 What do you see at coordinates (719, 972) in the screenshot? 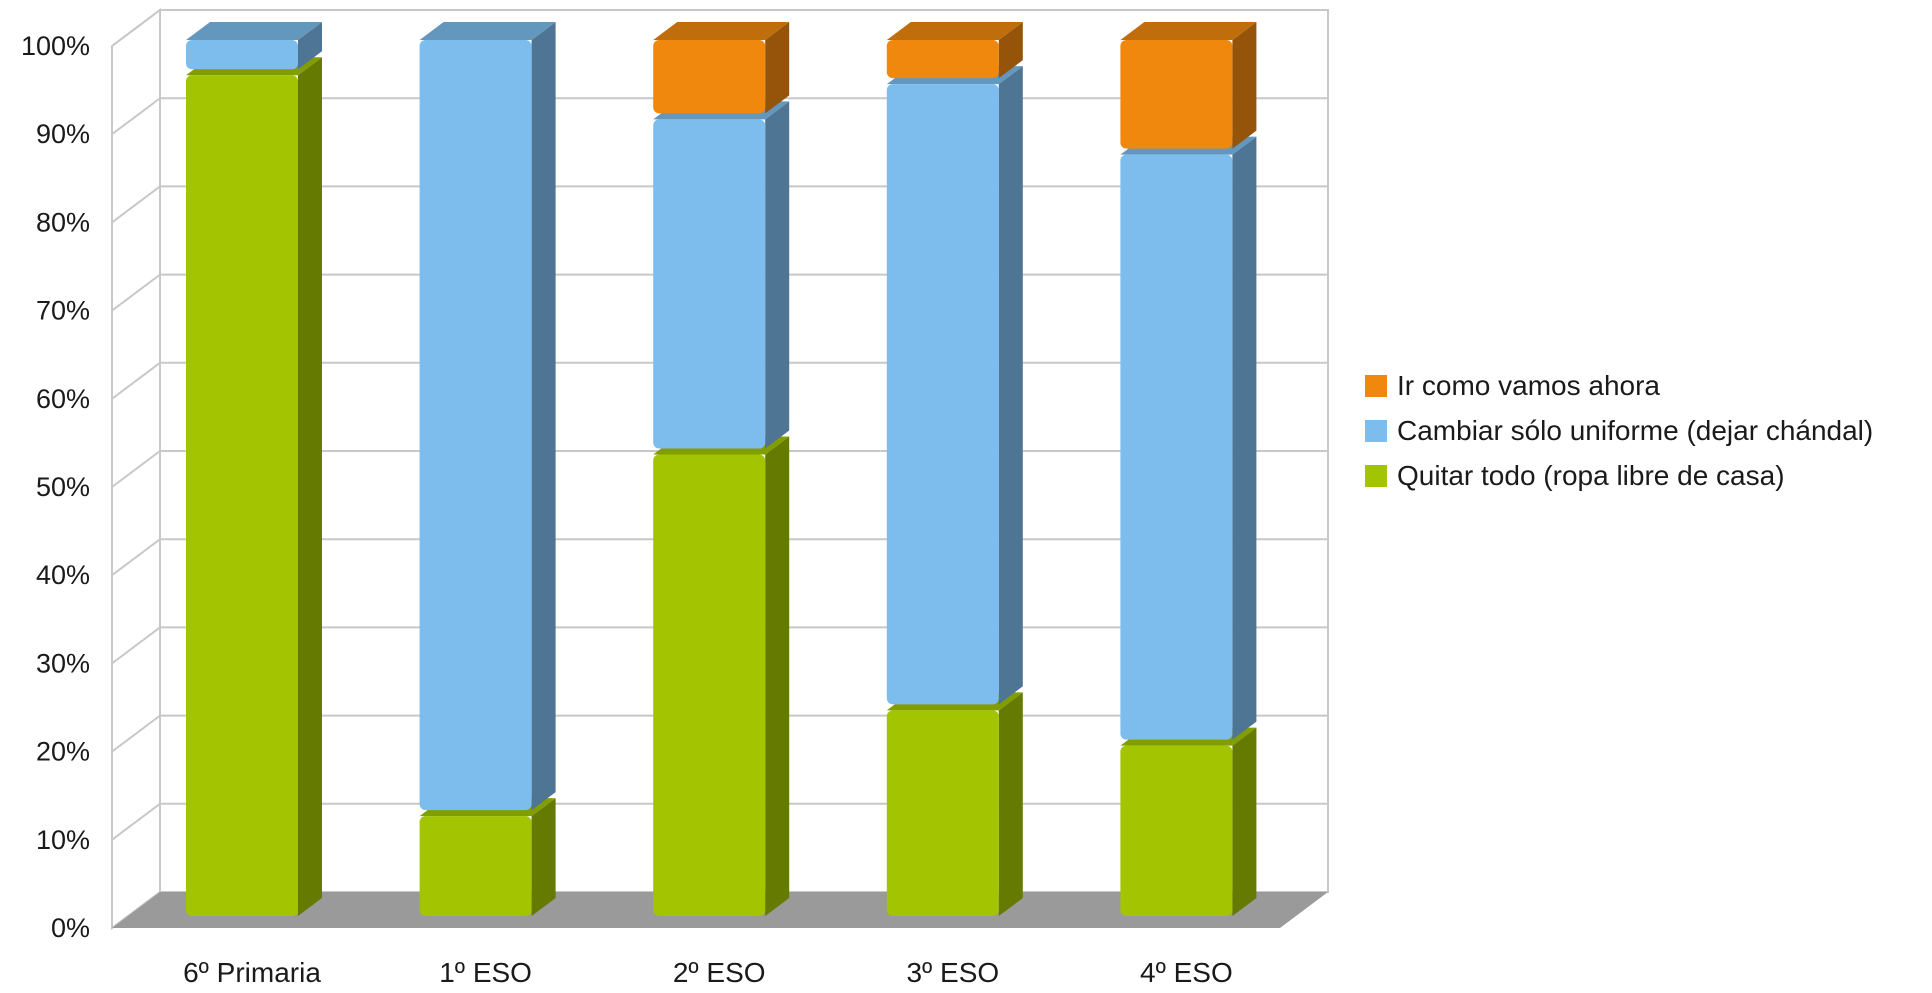
I see `x-tick-label: 2º ESO` at bounding box center [719, 972].